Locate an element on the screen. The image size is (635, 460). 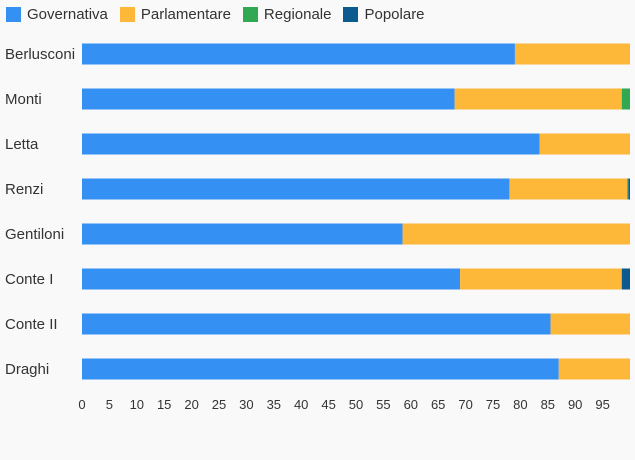
bar-conte-i-parlamentare is located at coordinates (541, 279).